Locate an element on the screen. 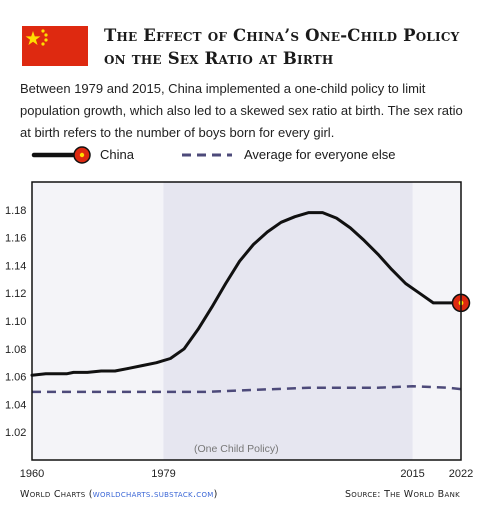  flag-field is located at coordinates (55, 46).